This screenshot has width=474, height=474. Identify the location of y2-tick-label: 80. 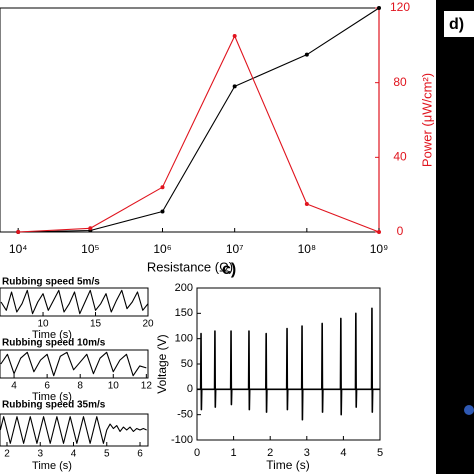
(400, 82).